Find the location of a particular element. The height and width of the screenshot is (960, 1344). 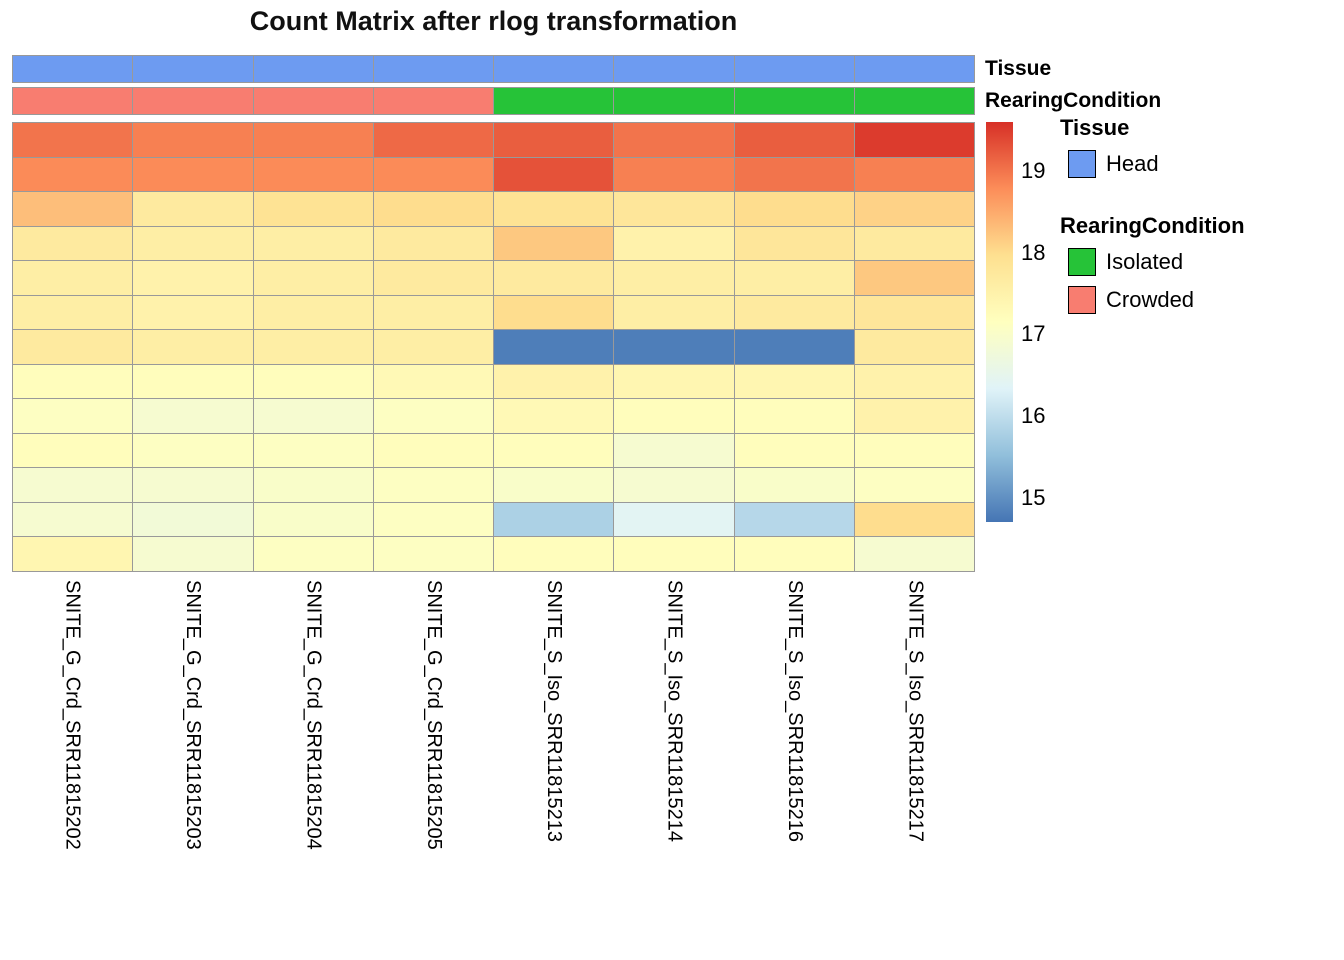

column-label: SNITE_G_Crd_SRR11815204 is located at coordinates (313, 715).